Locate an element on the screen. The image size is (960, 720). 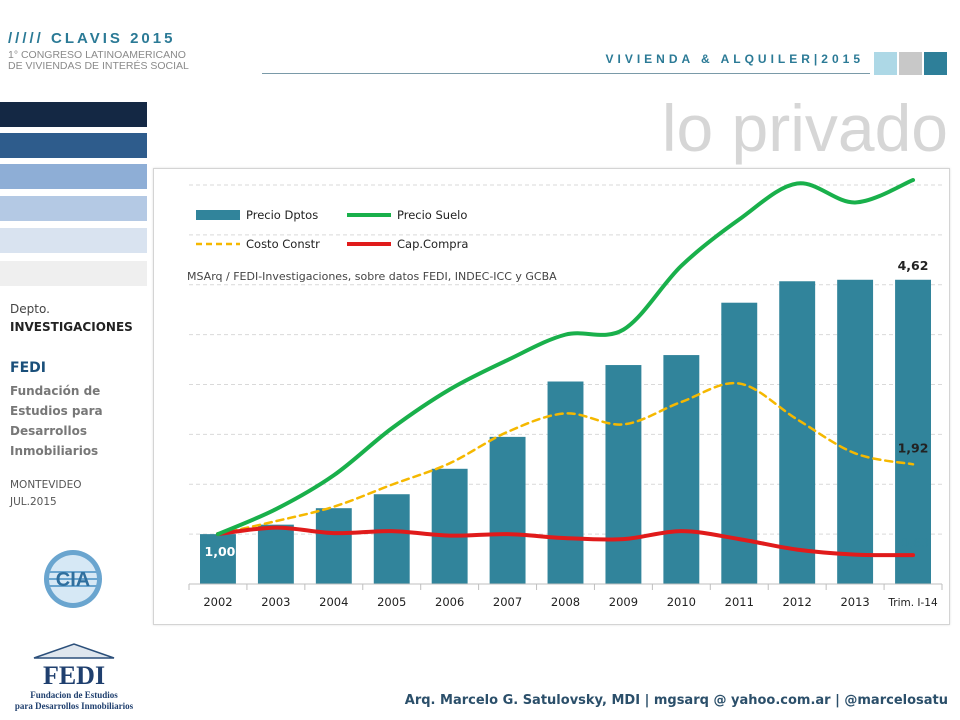
data-label: 1,00 is located at coordinates (220, 551).